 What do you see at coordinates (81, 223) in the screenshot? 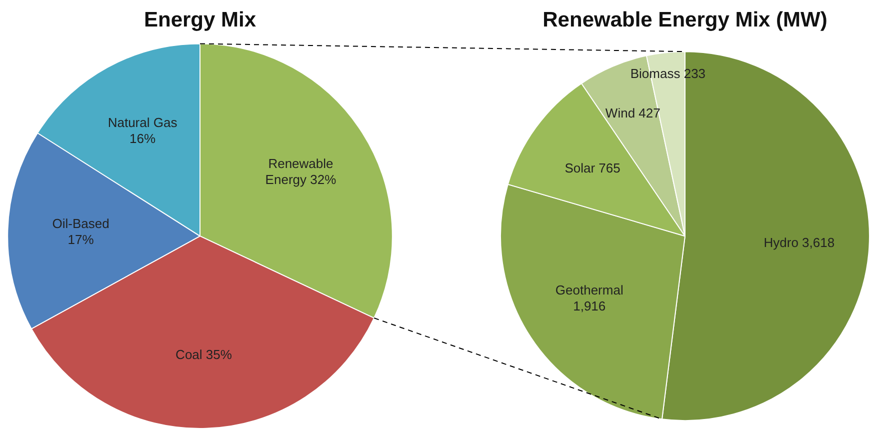
I see `slice-label: Oil-Based` at bounding box center [81, 223].